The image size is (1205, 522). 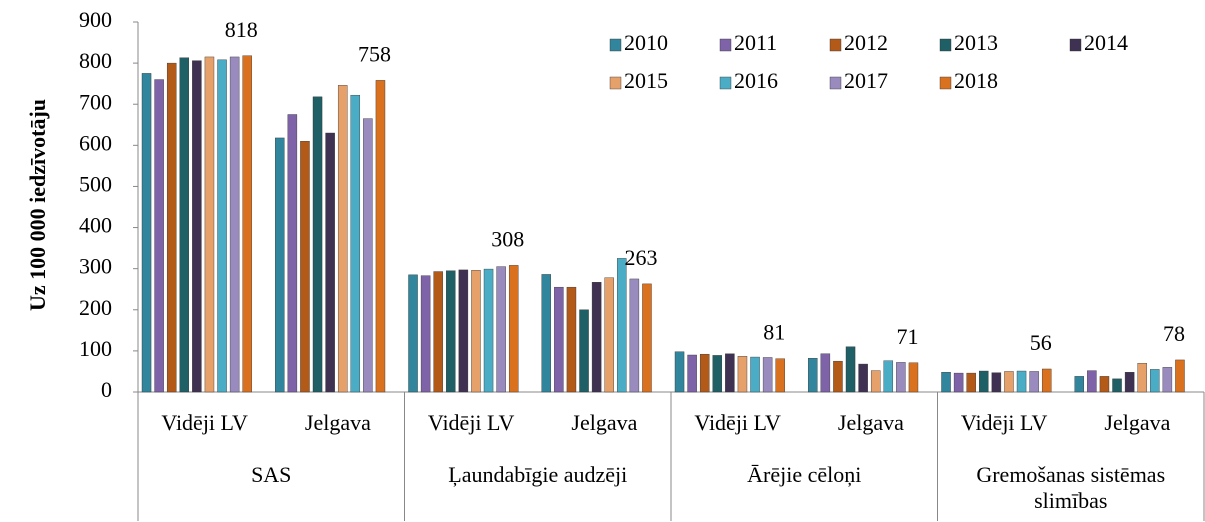 I want to click on legend-label: 2015, so click(x=646, y=80).